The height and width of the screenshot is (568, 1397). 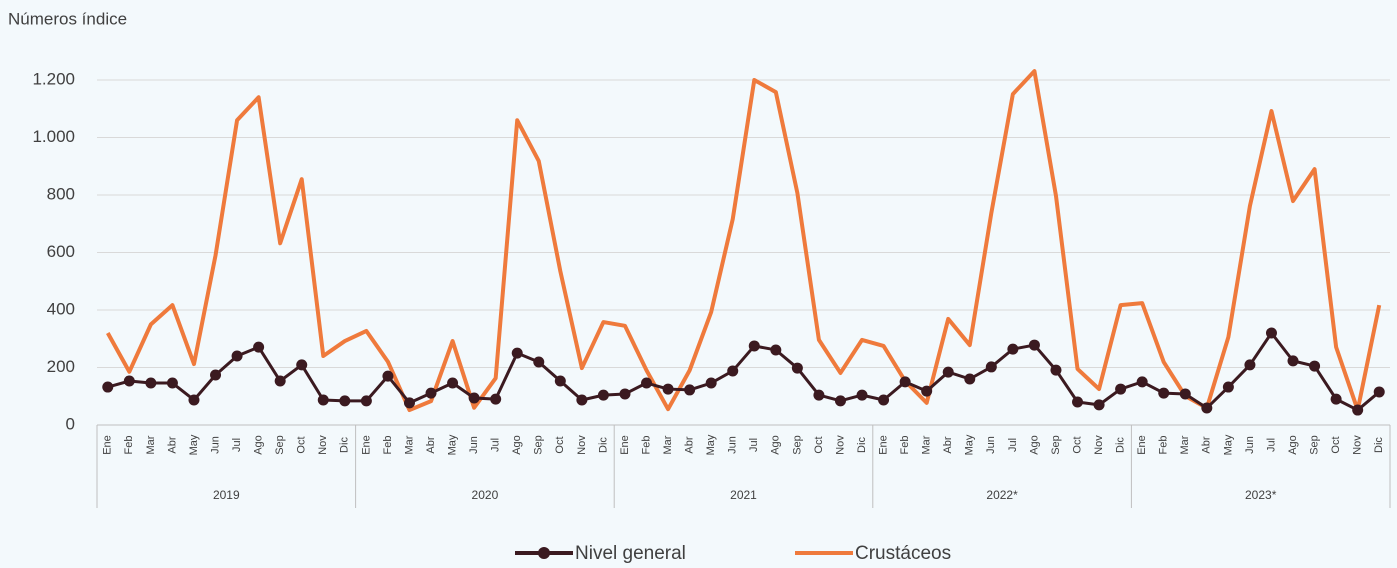 What do you see at coordinates (485, 495) in the screenshot?
I see `group-label: 2020` at bounding box center [485, 495].